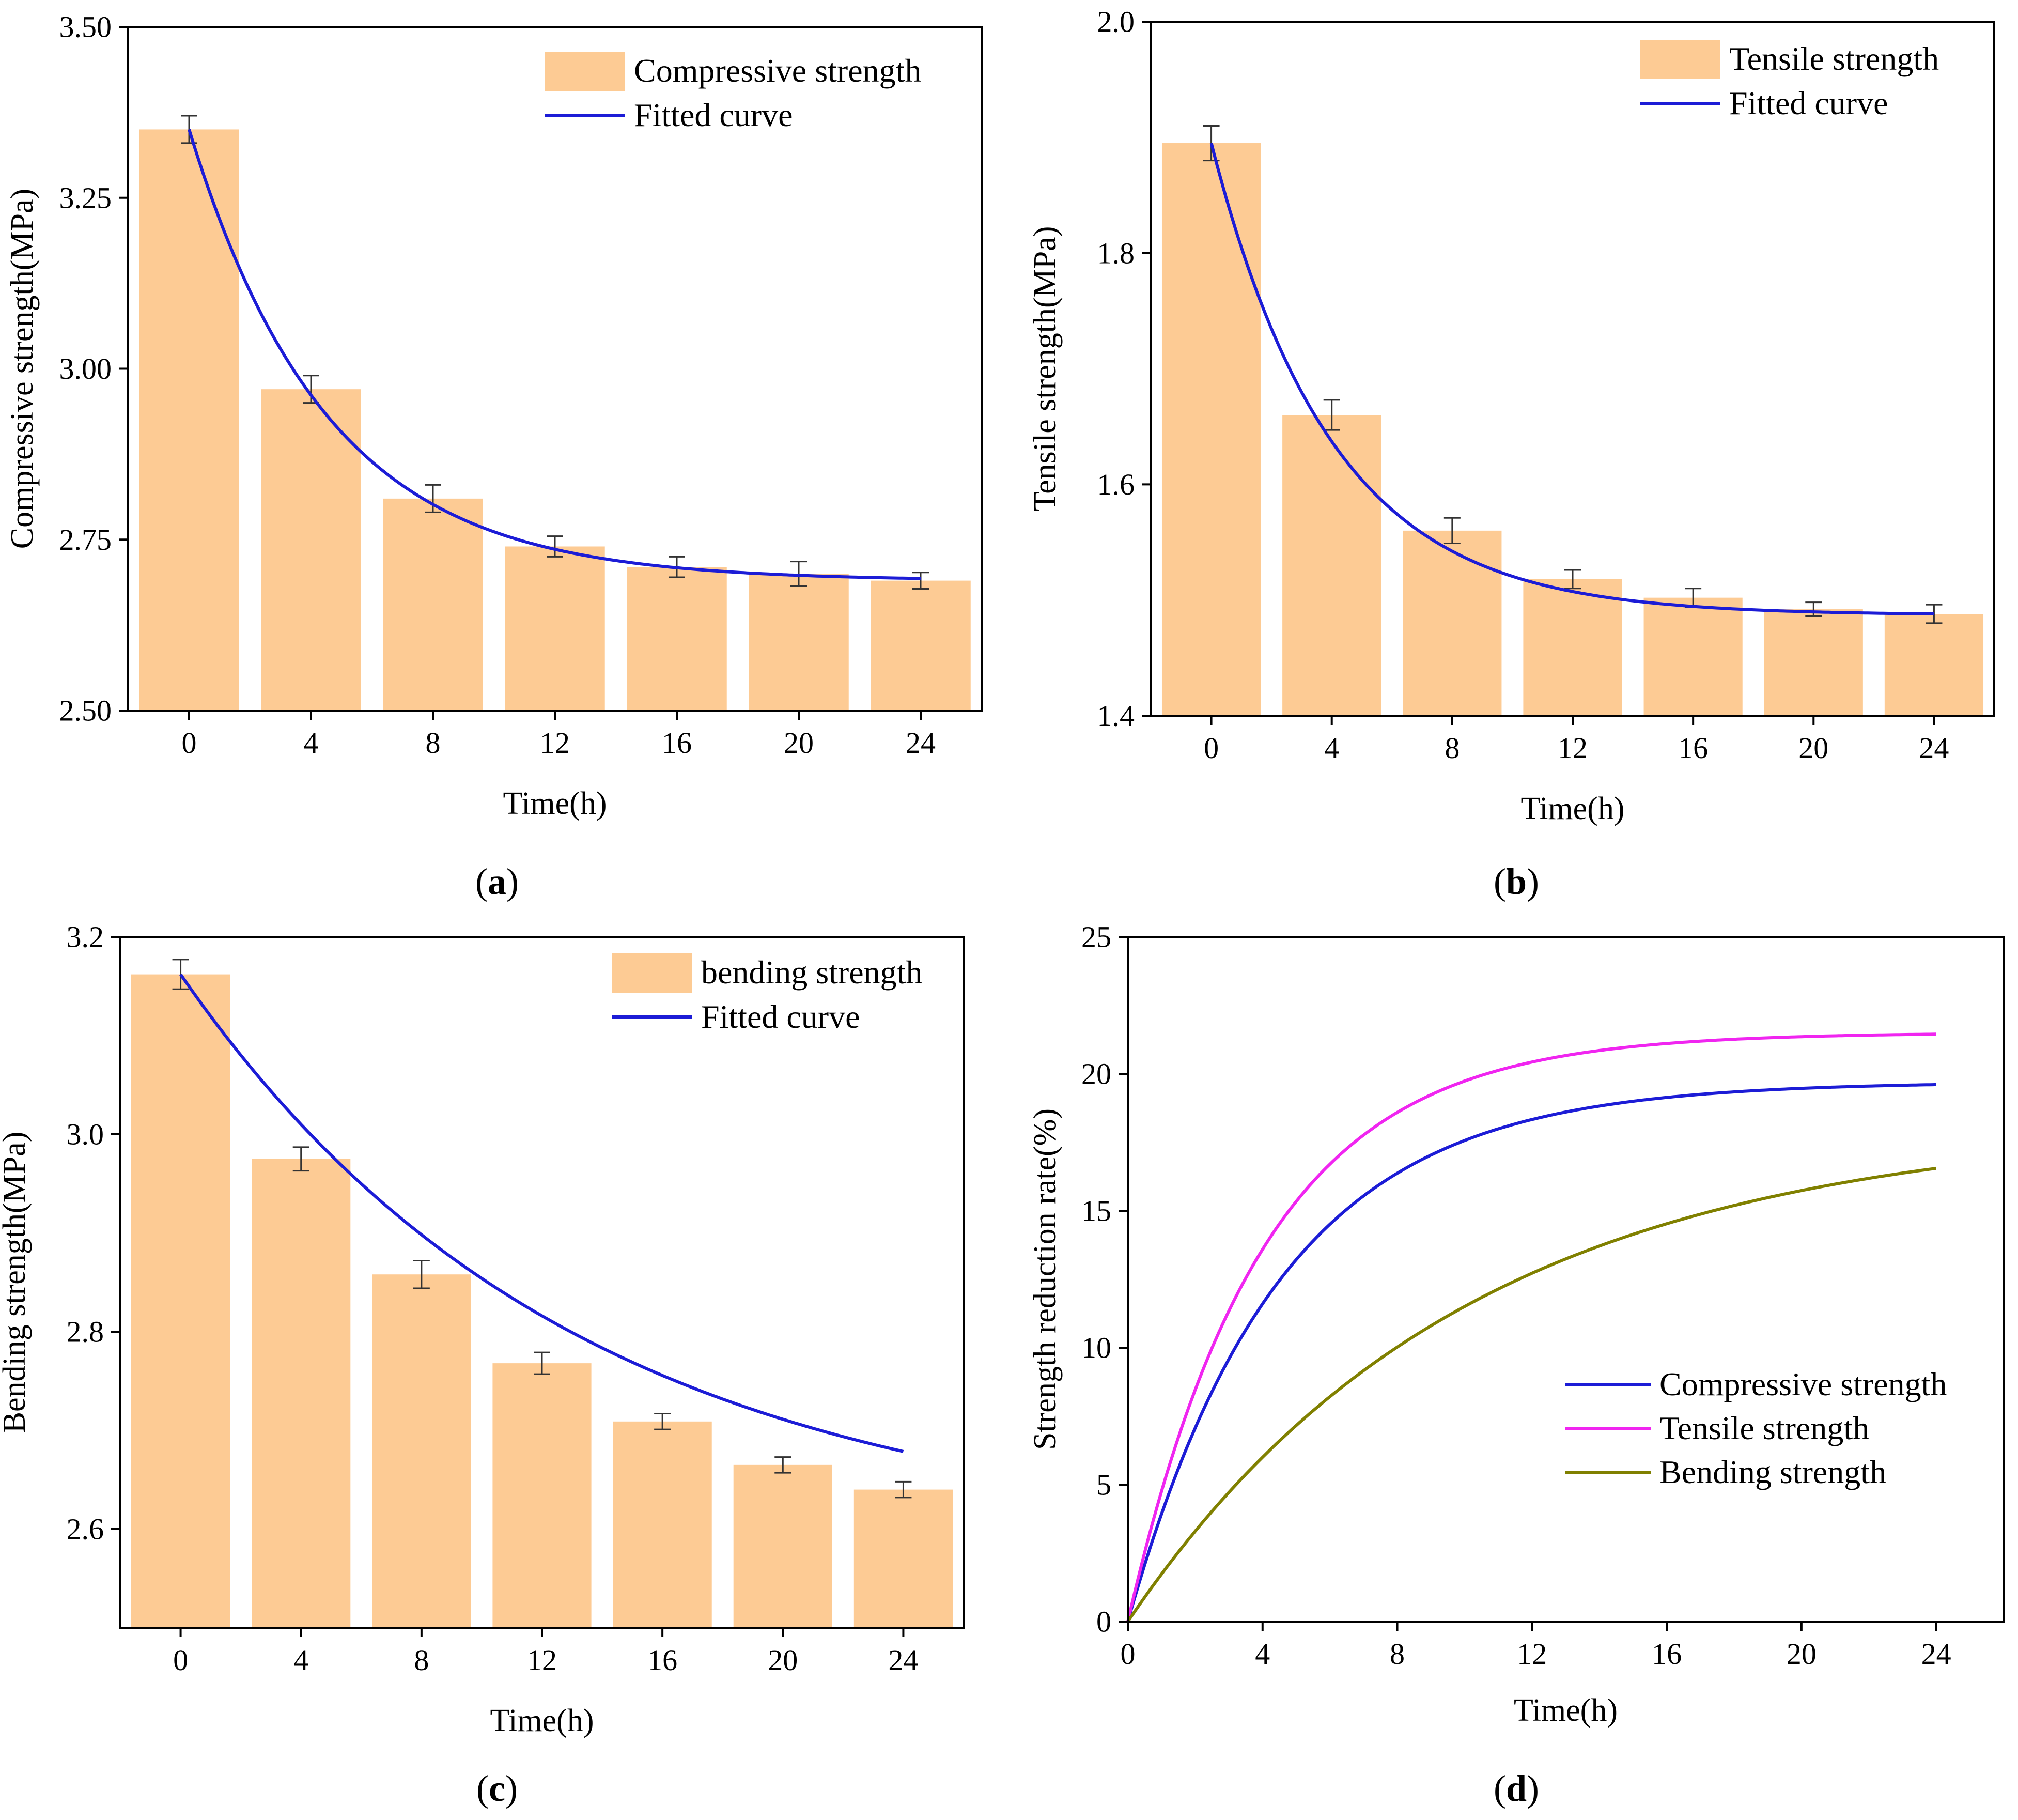 Image resolution: width=2018 pixels, height=1820 pixels. What do you see at coordinates (1103, 1485) in the screenshot?
I see `y-tick-label: 5` at bounding box center [1103, 1485].